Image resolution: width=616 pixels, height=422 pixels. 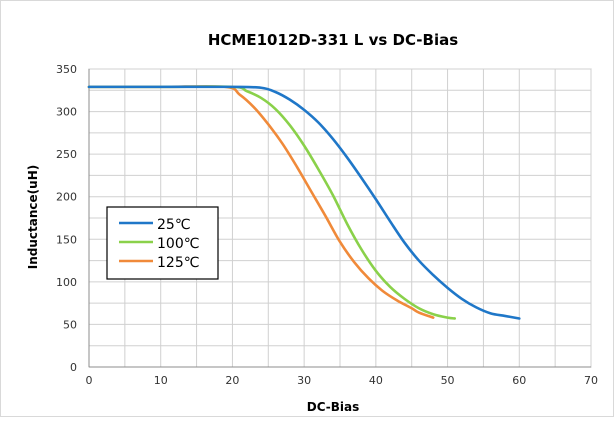 What do you see at coordinates (70, 324) in the screenshot?
I see `y-tick-label: 50` at bounding box center [70, 324].